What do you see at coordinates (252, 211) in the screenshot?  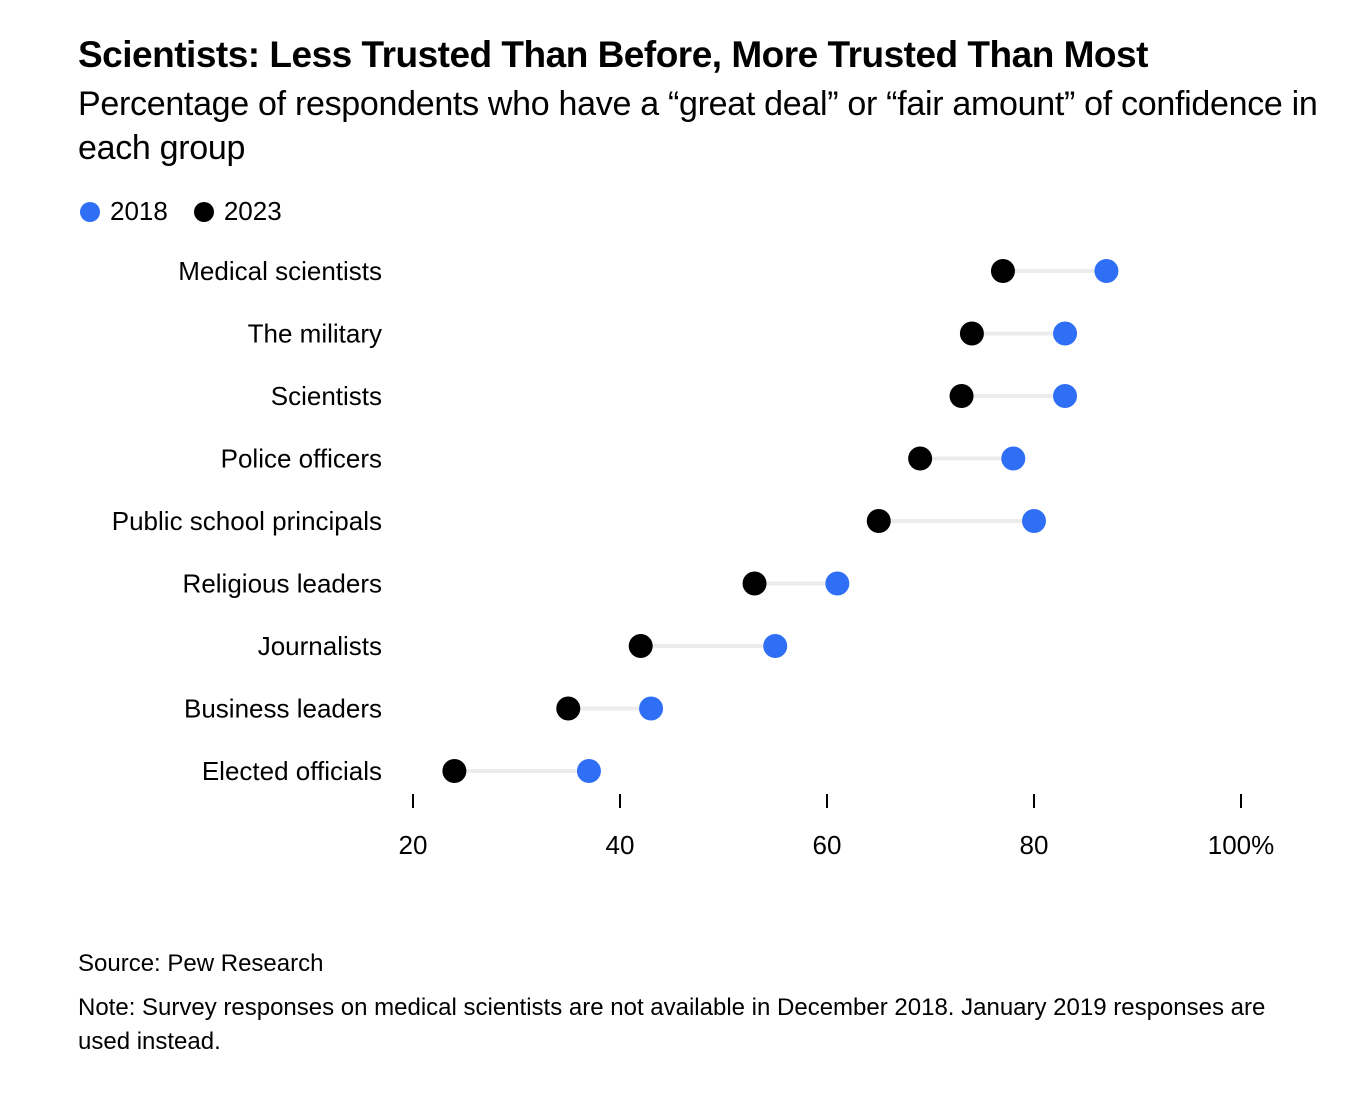 I see `legend-label-2023: 2023` at bounding box center [252, 211].